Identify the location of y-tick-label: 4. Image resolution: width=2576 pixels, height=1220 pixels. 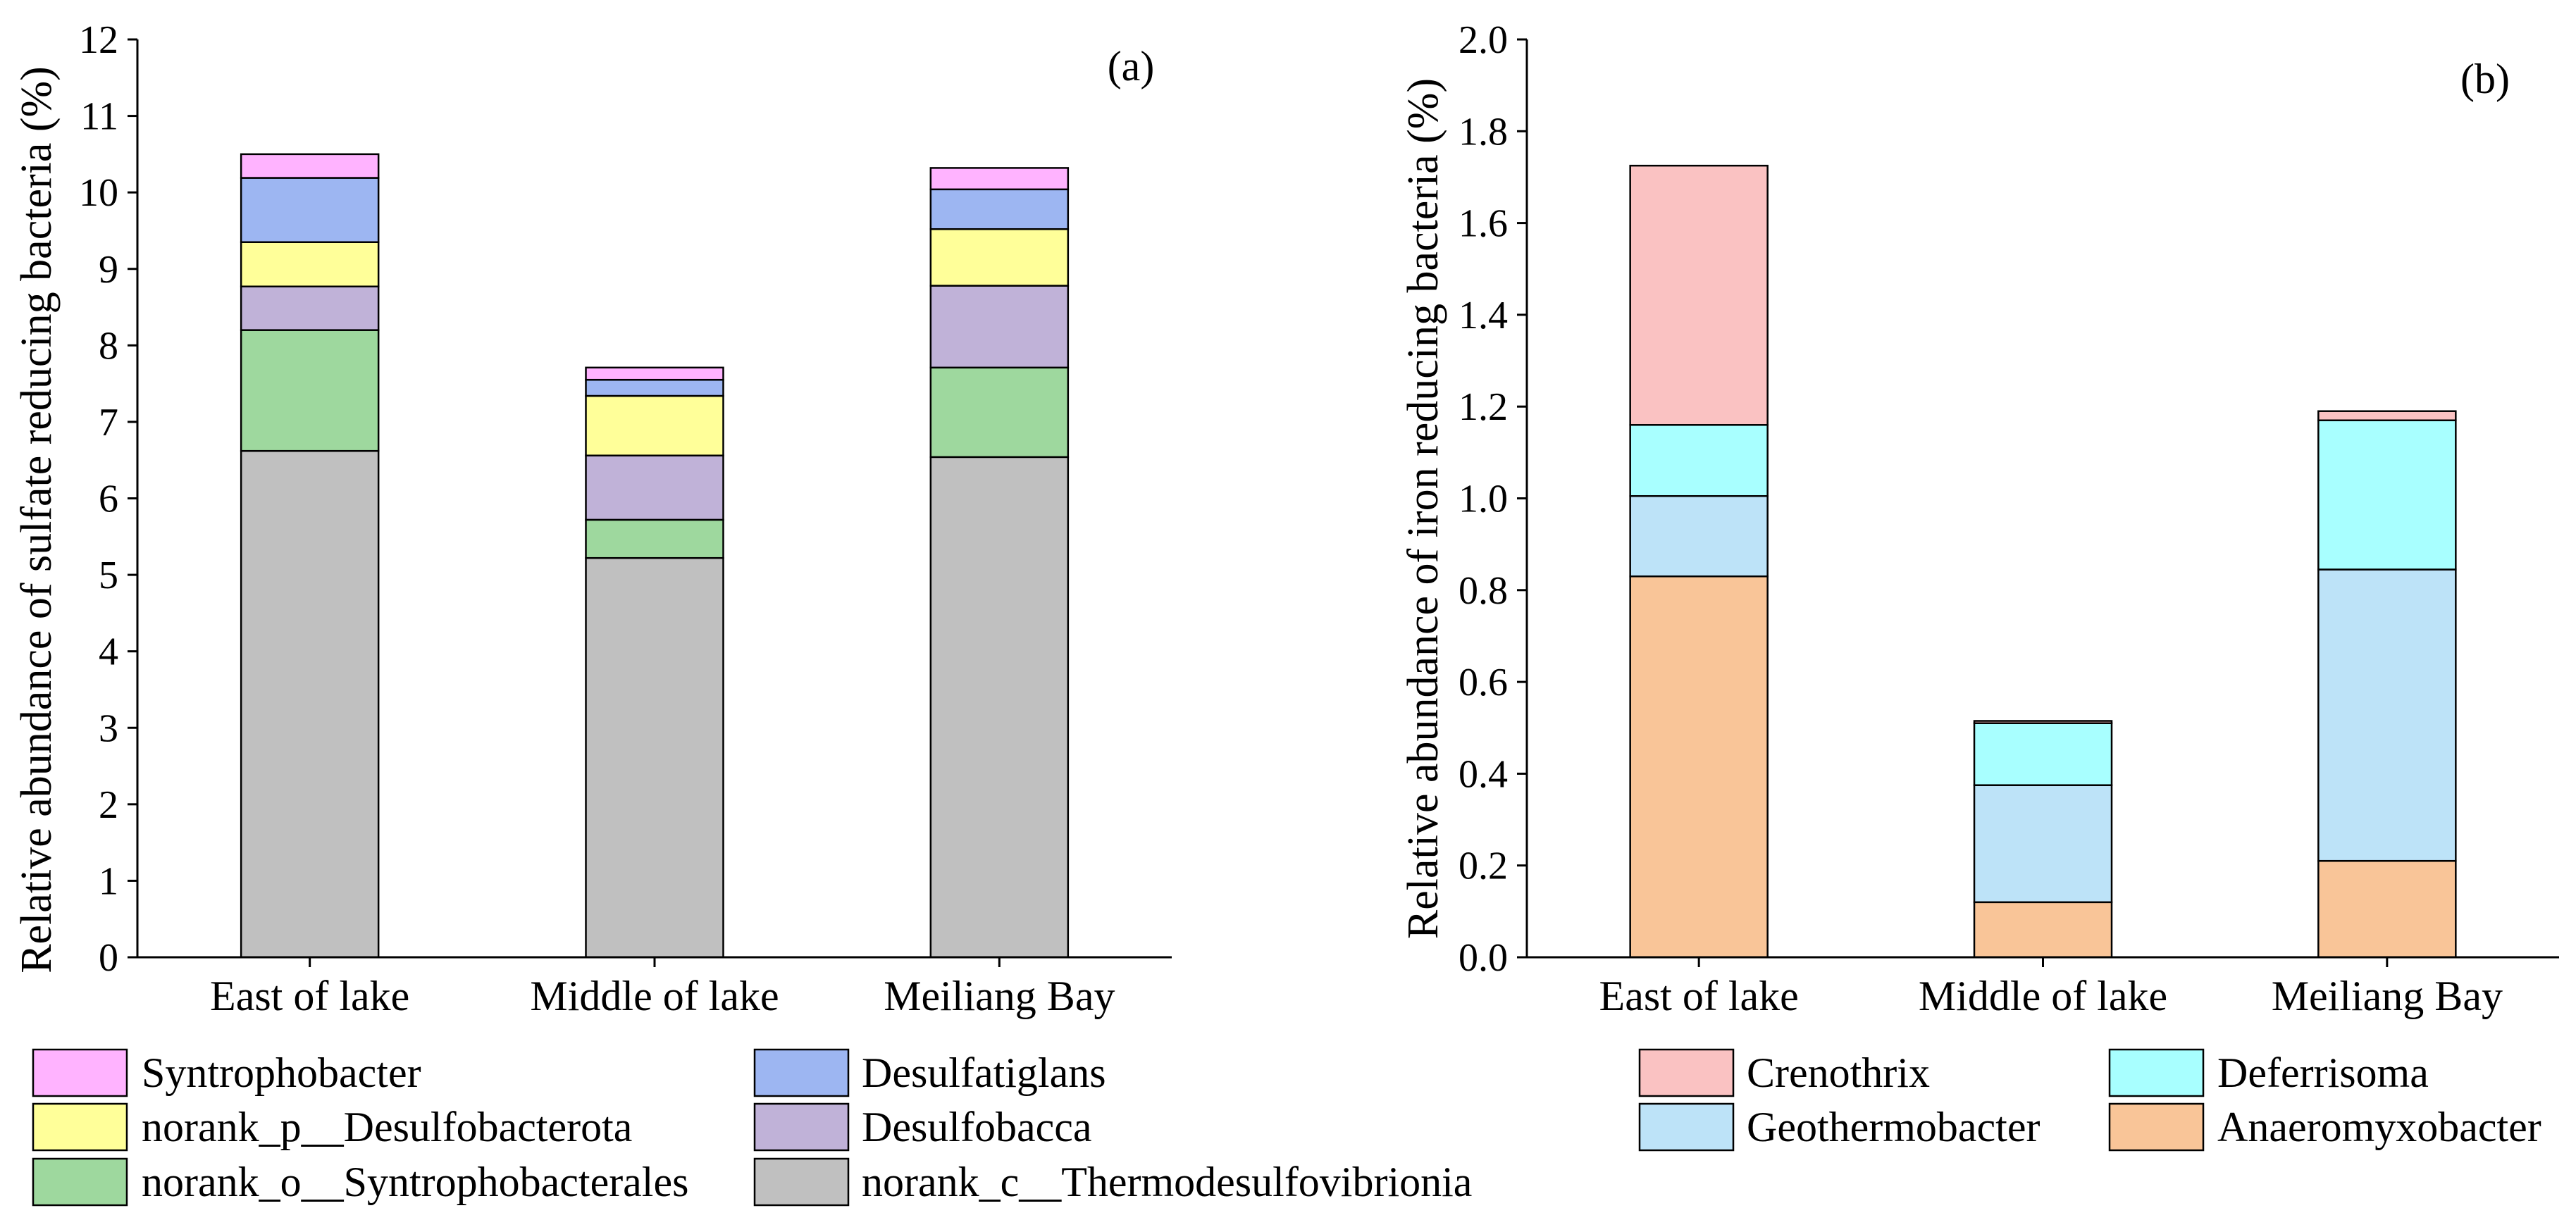
(108, 652).